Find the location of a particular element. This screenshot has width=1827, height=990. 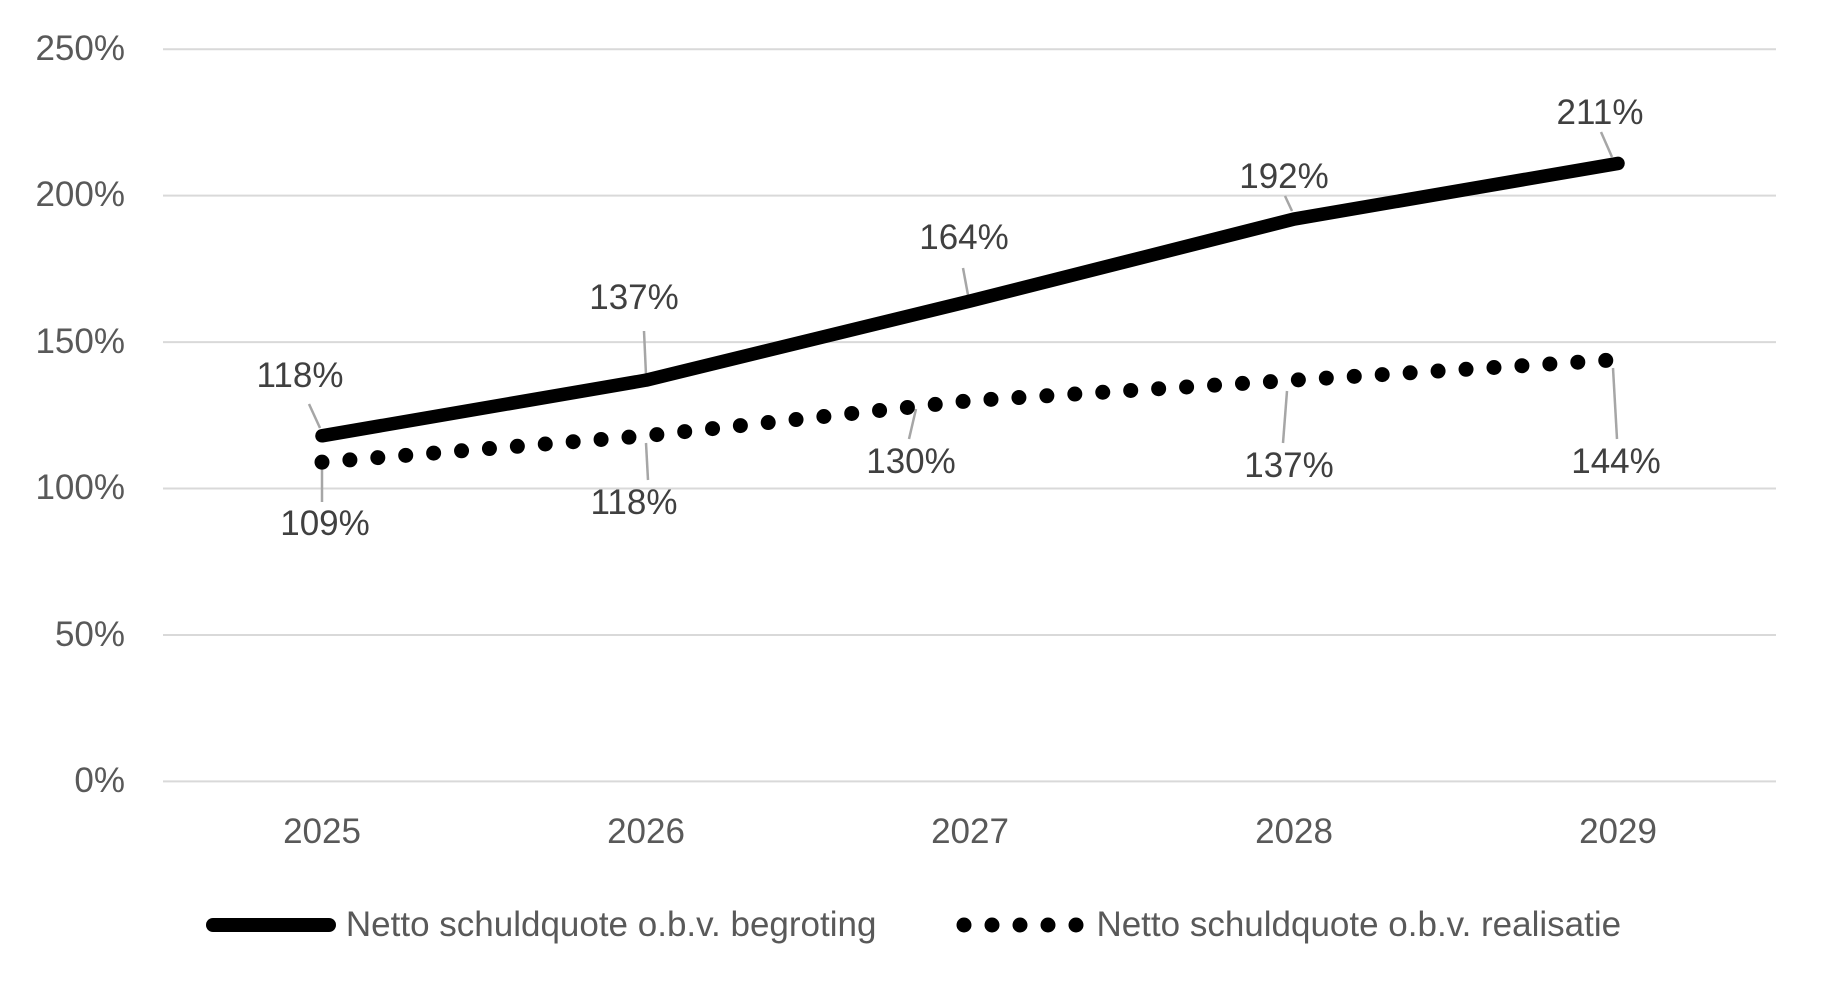

data-label-begroting-2026: 137% is located at coordinates (634, 297).